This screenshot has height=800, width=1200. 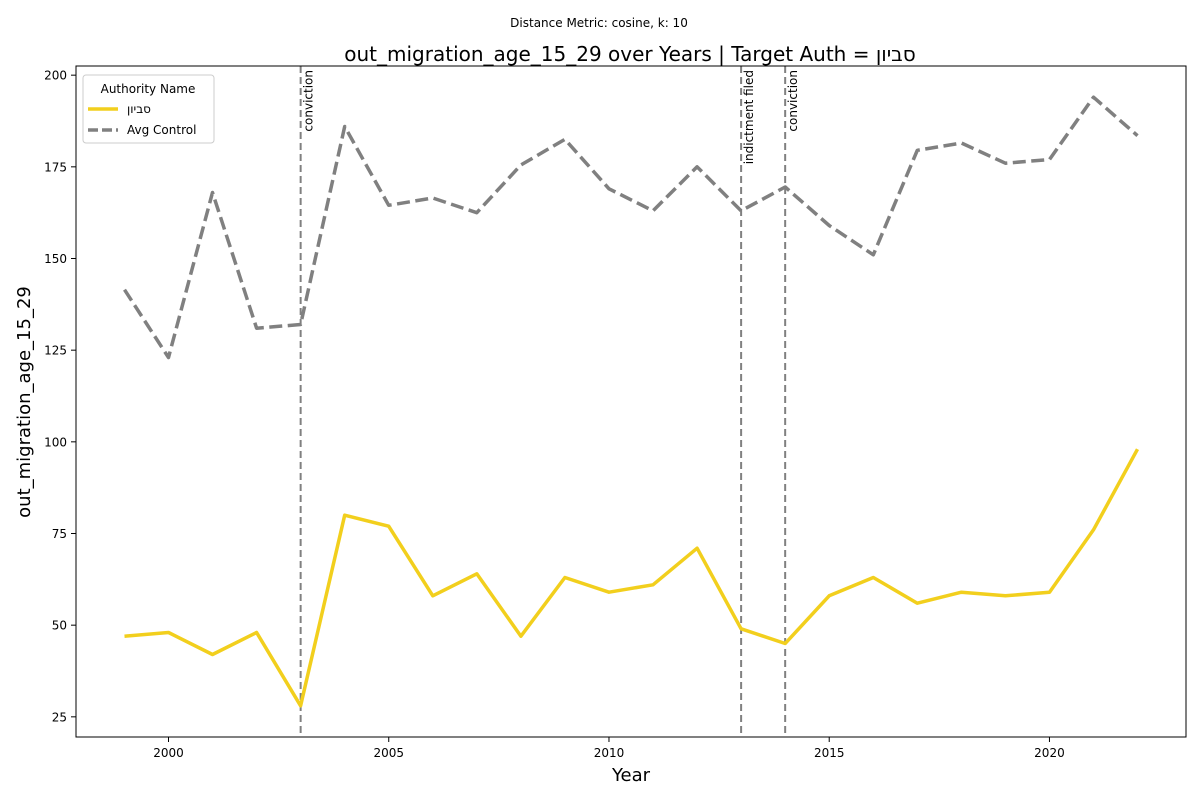 I want to click on y-tick-label-0: 25, so click(x=59, y=717).